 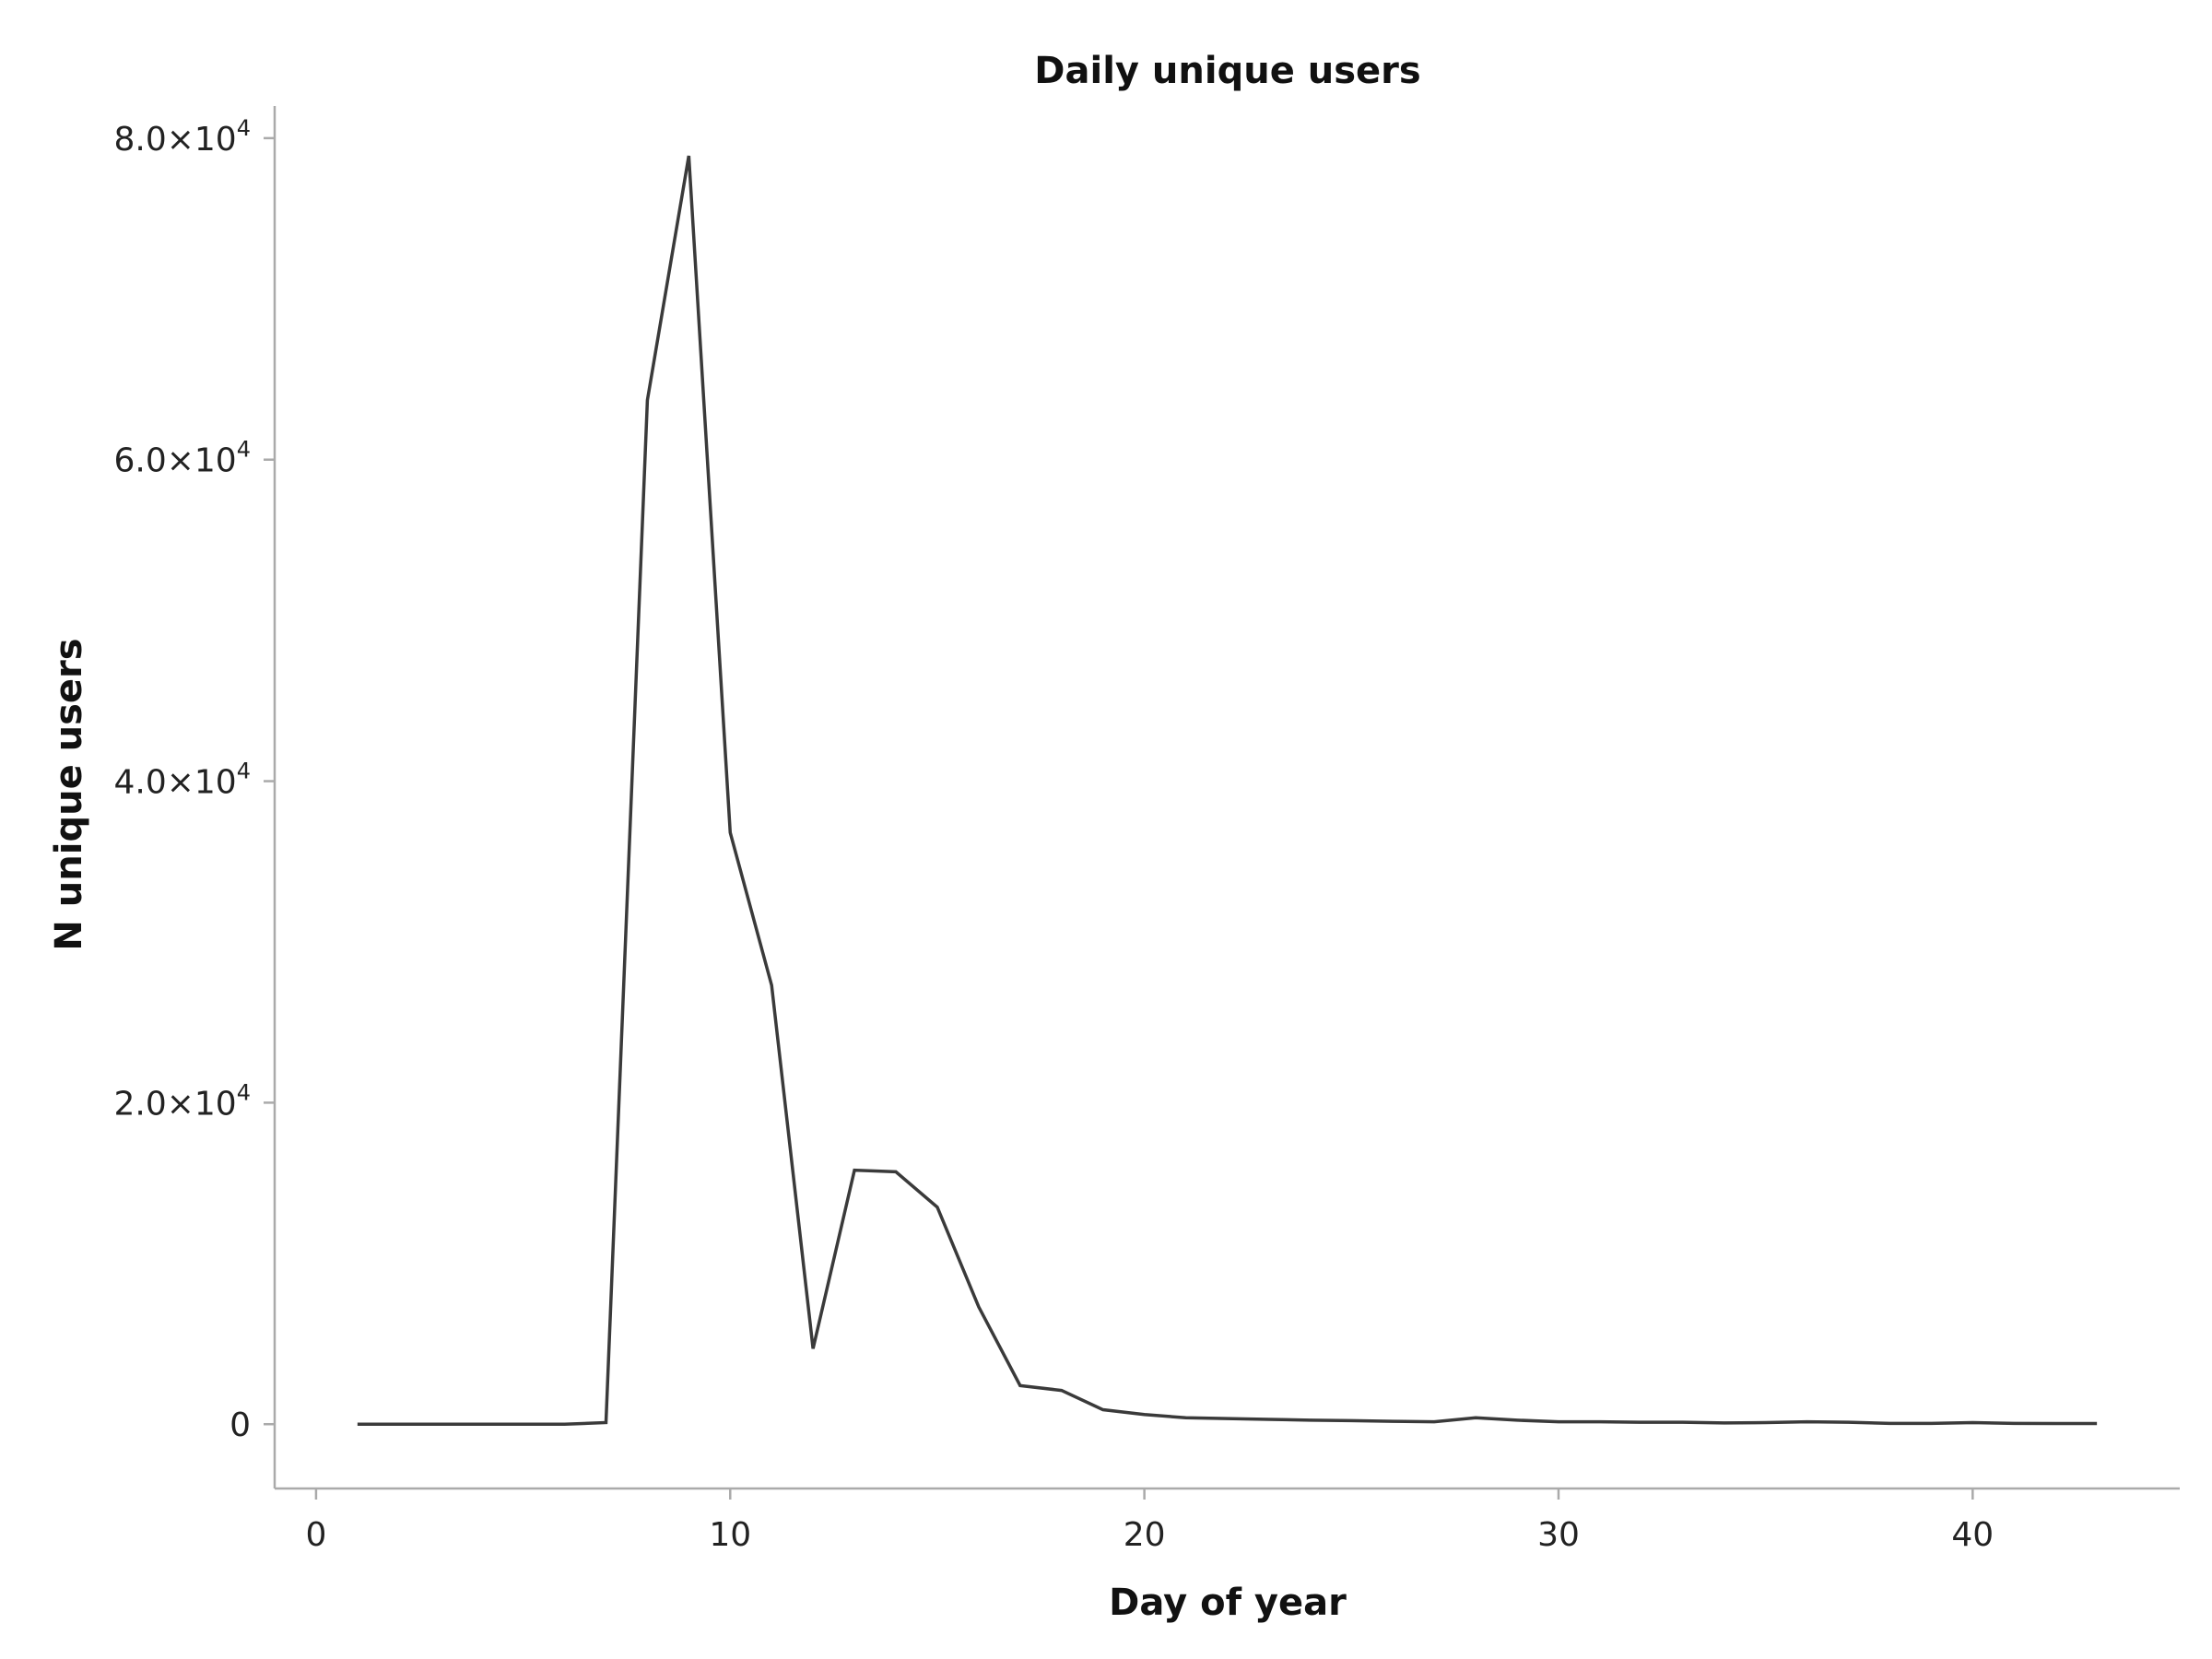 I want to click on x-tick-label: 10, so click(x=730, y=1535).